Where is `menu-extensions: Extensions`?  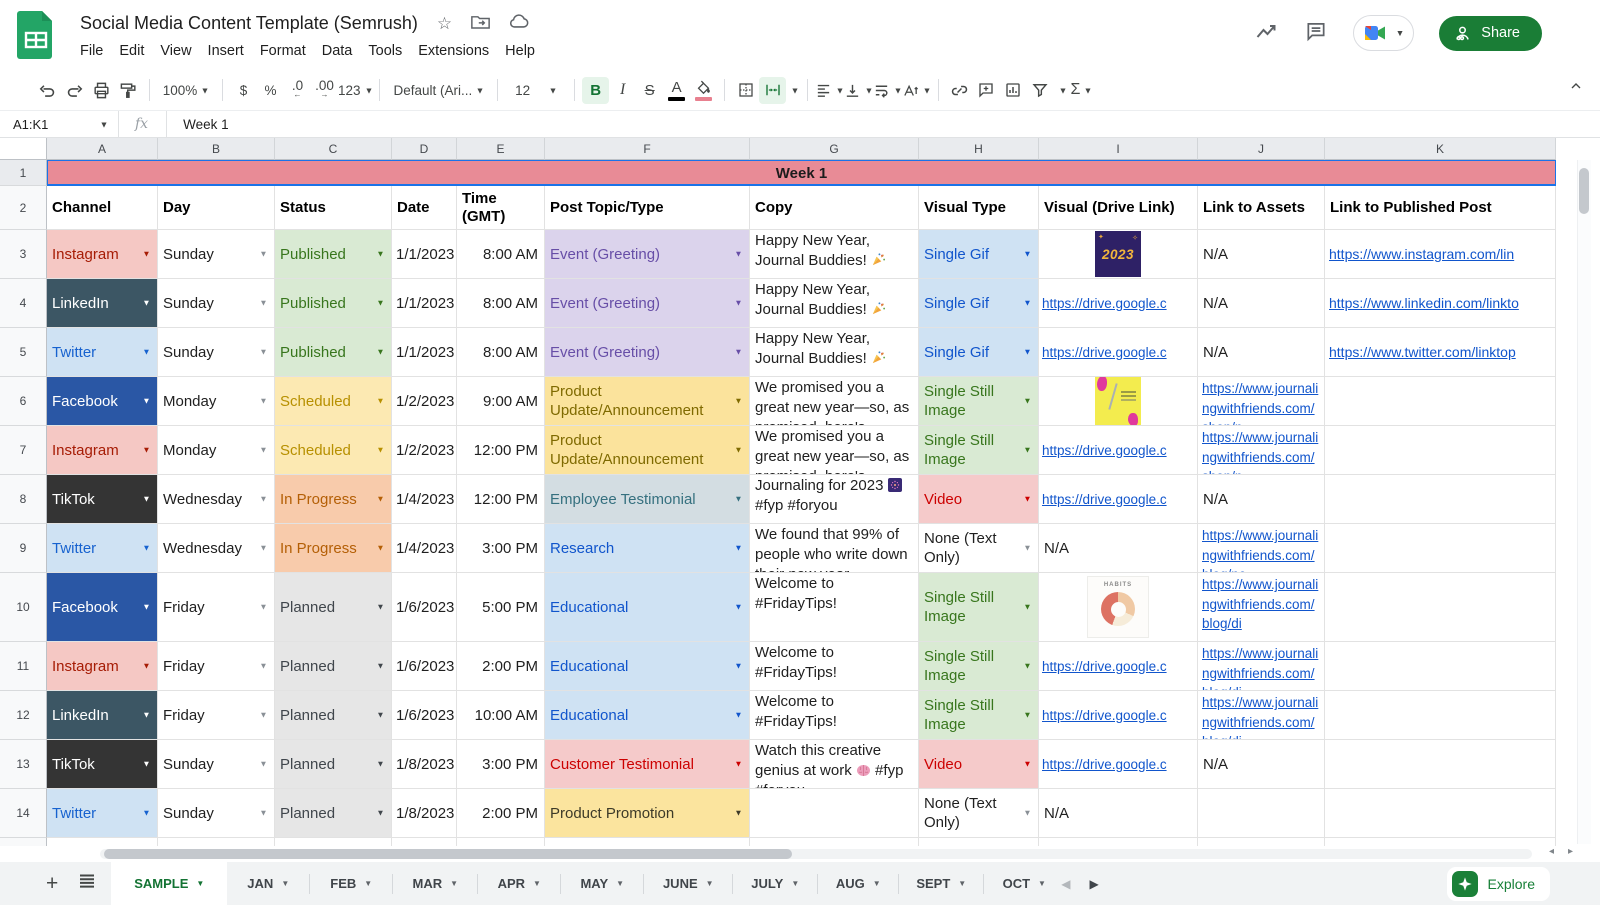 menu-extensions: Extensions is located at coordinates (454, 51).